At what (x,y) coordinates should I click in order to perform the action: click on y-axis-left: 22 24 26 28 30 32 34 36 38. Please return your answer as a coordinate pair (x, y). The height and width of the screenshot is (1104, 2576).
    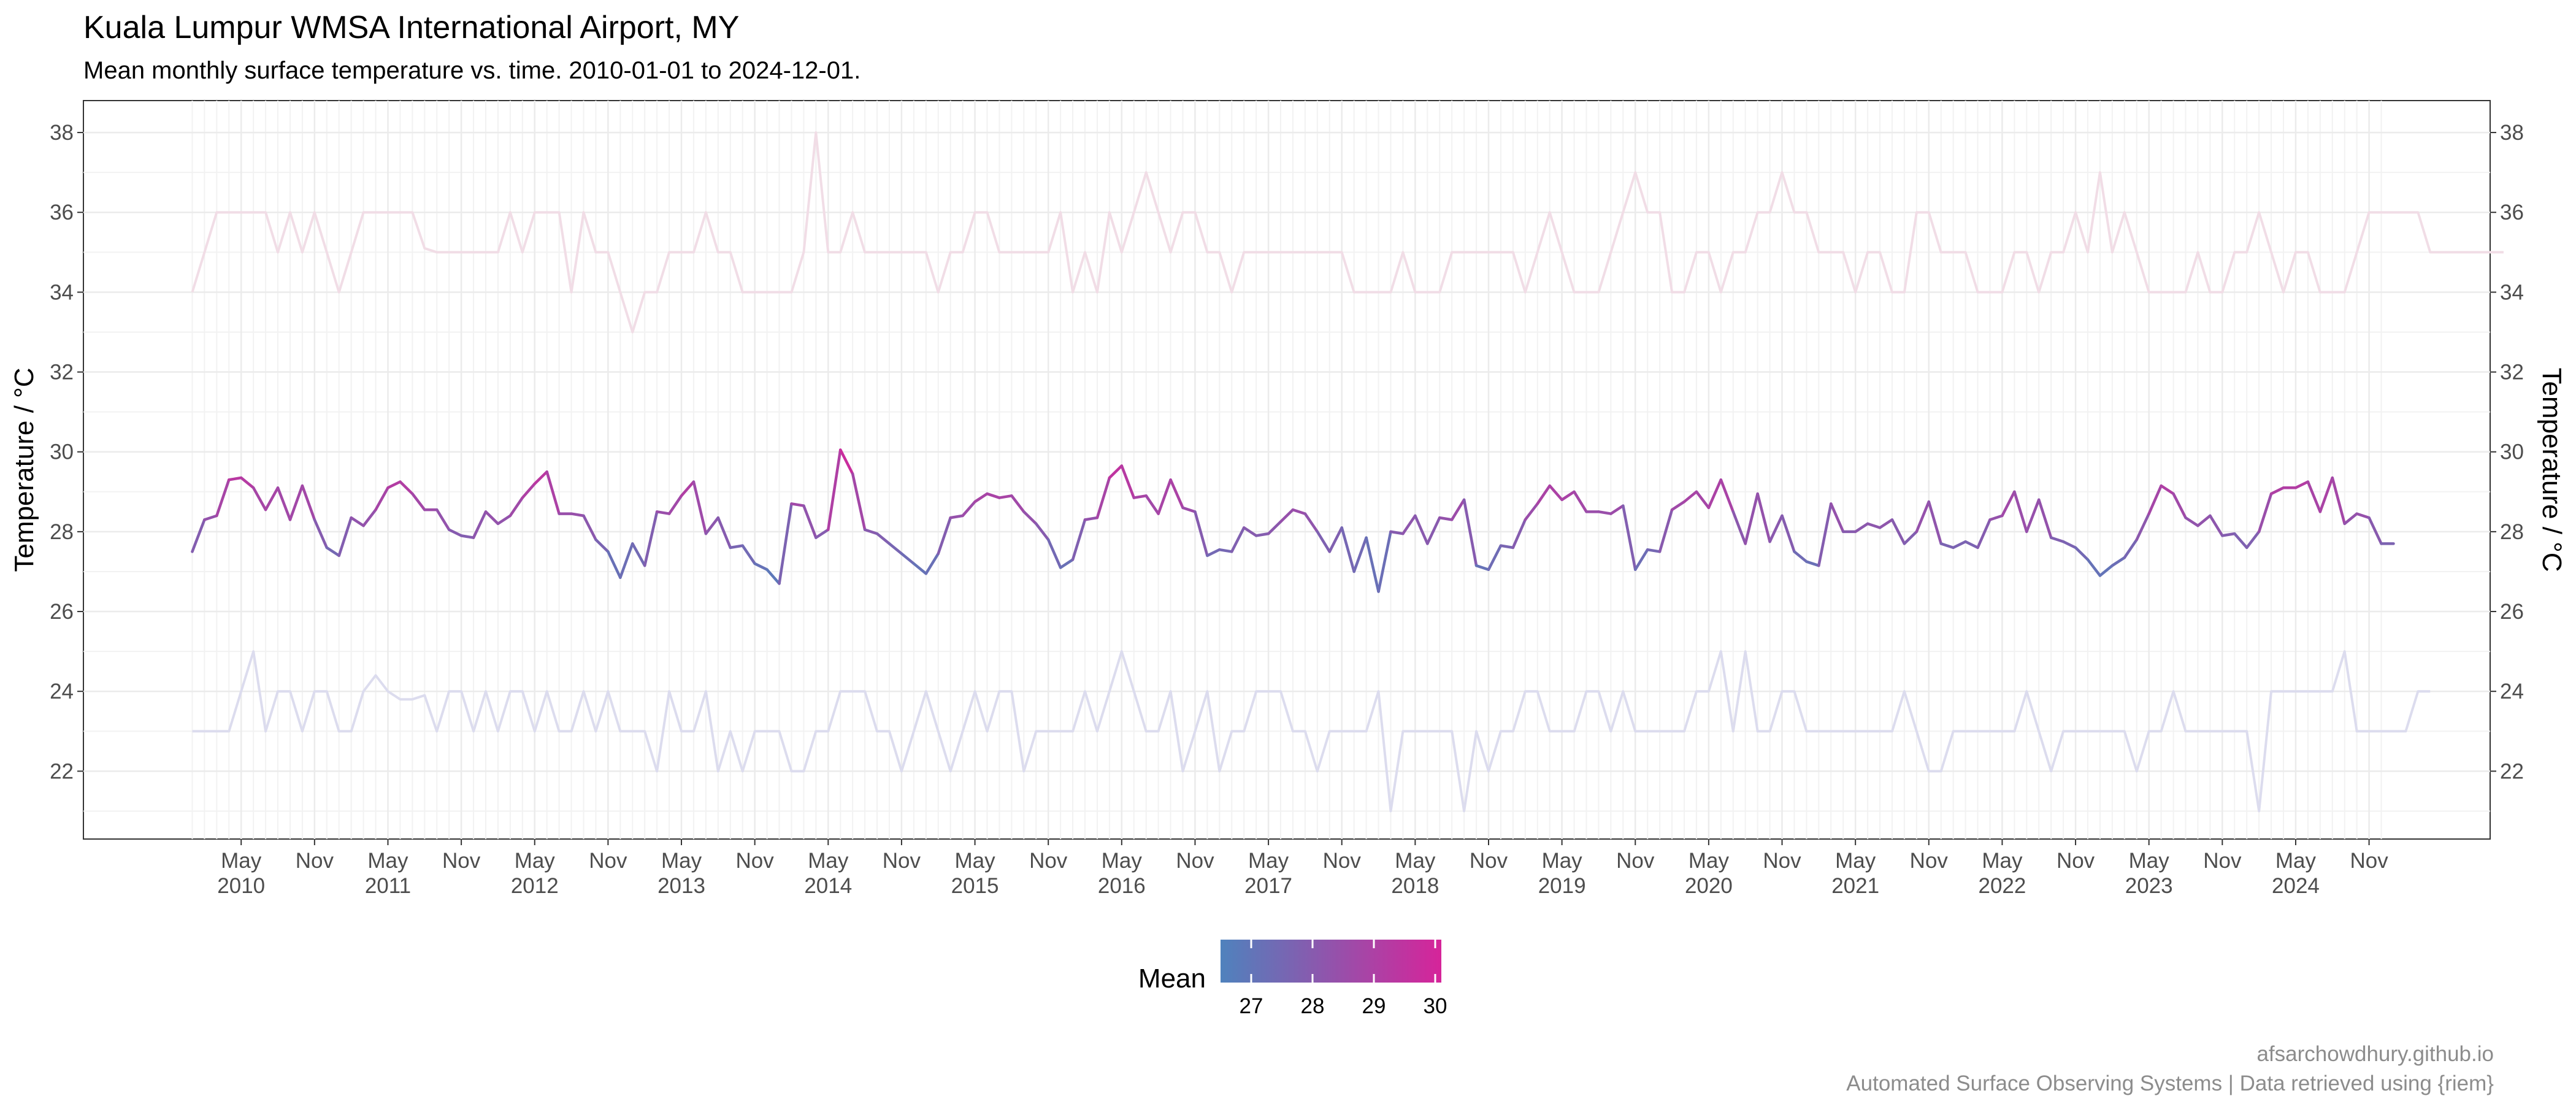
    Looking at the image, I should click on (66, 452).